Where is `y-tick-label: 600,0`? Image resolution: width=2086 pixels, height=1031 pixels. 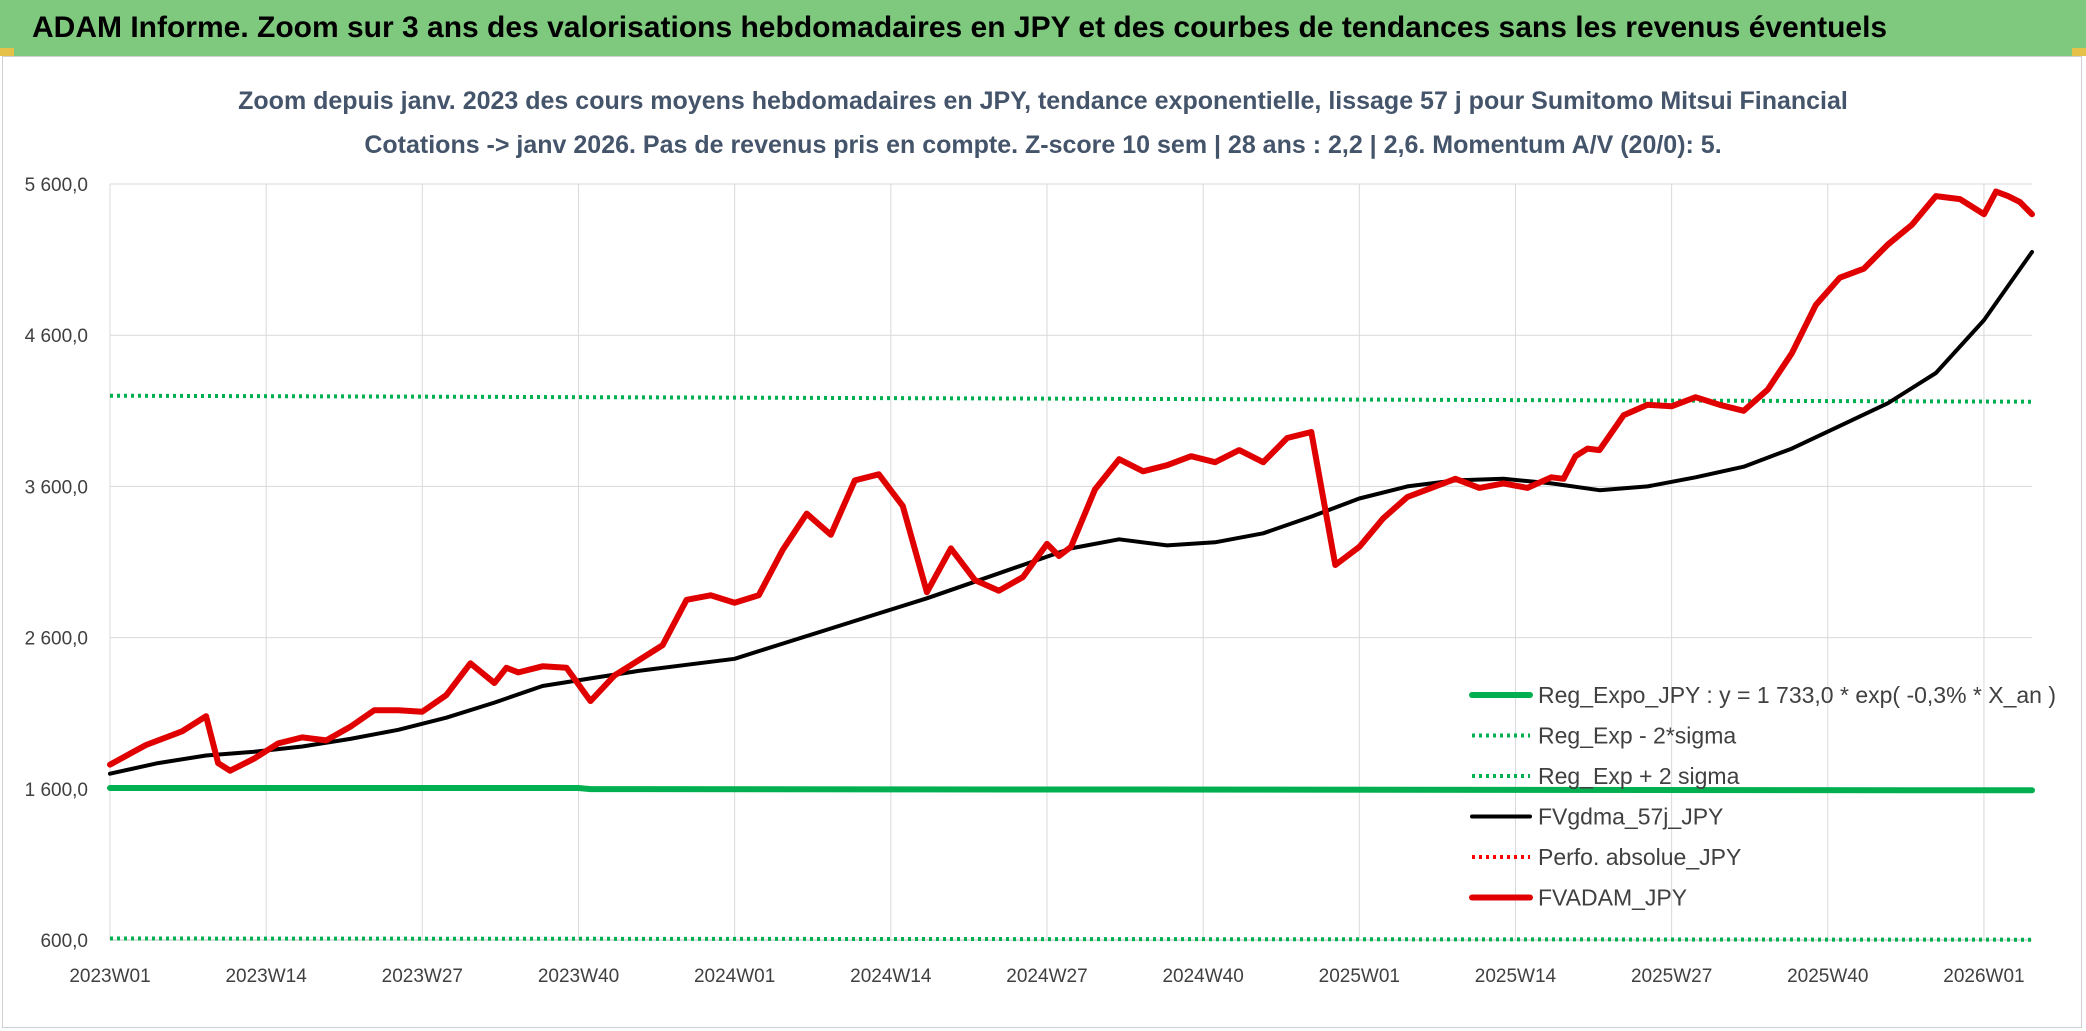
y-tick-label: 600,0 is located at coordinates (64, 941).